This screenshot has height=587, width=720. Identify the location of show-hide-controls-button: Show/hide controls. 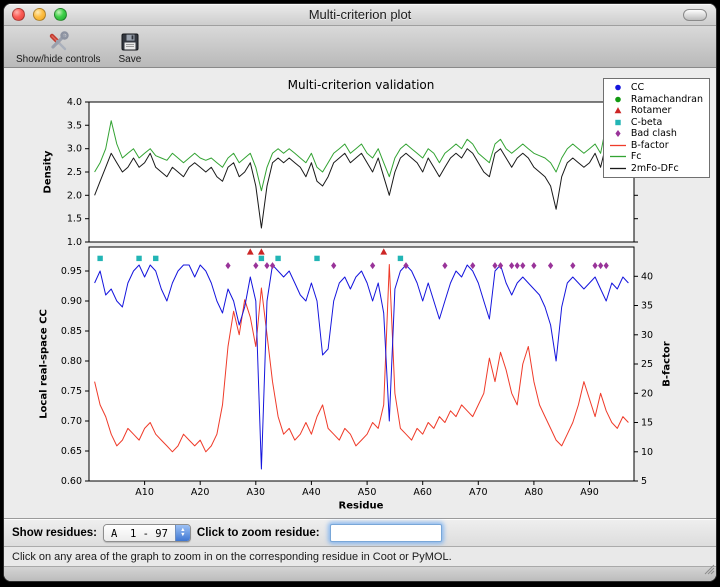
(58, 47).